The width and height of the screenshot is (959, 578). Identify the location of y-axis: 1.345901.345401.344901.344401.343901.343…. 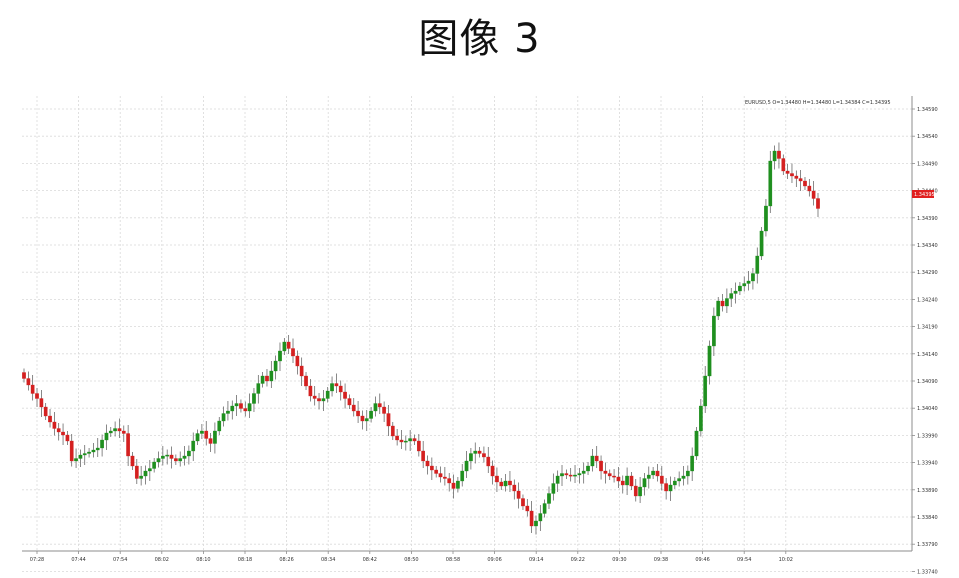
(925, 341).